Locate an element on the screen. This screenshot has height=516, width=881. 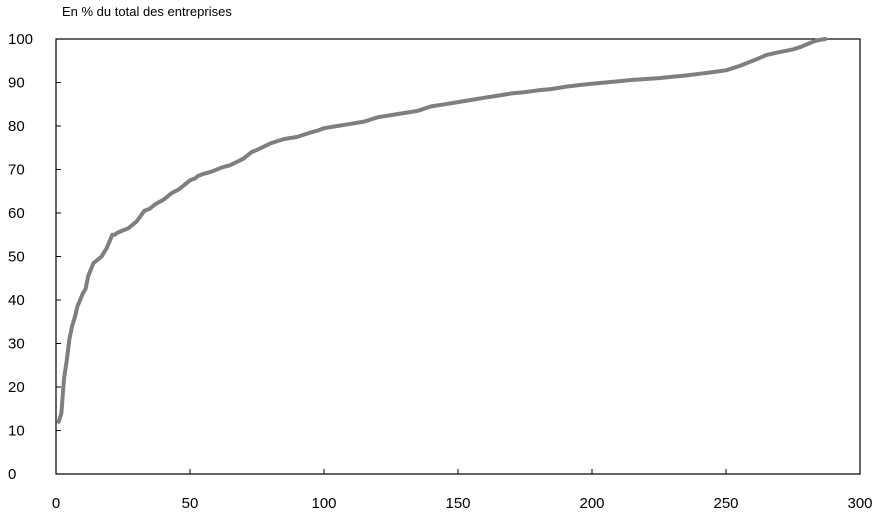
x-tick-label: 100 is located at coordinates (323, 503).